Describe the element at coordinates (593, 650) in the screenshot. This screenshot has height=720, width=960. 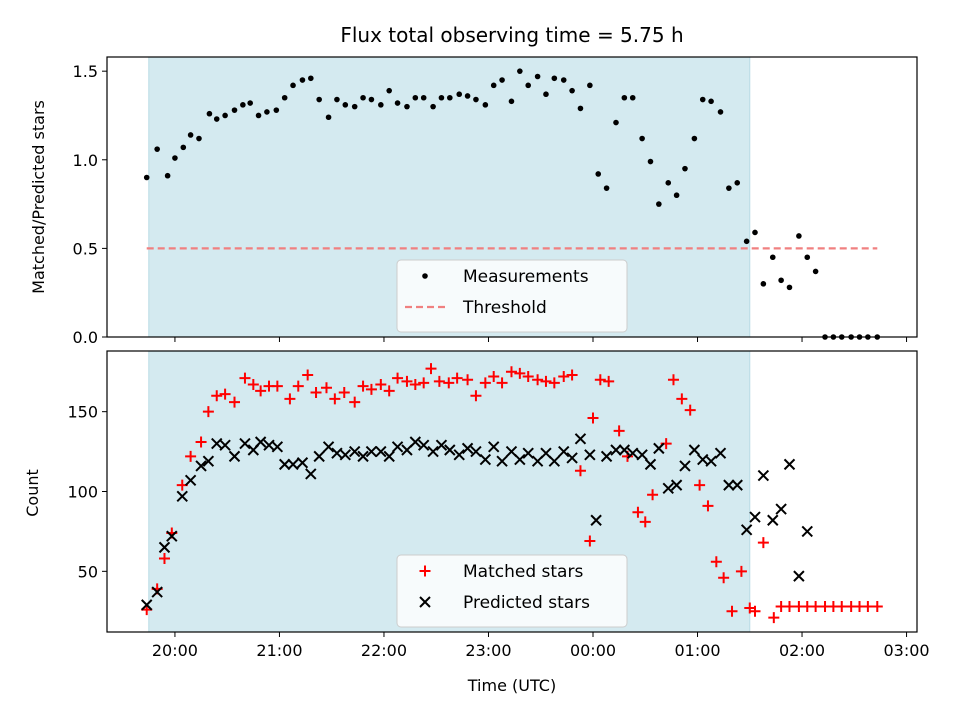
I see `x-tick-label: 00:00` at that location.